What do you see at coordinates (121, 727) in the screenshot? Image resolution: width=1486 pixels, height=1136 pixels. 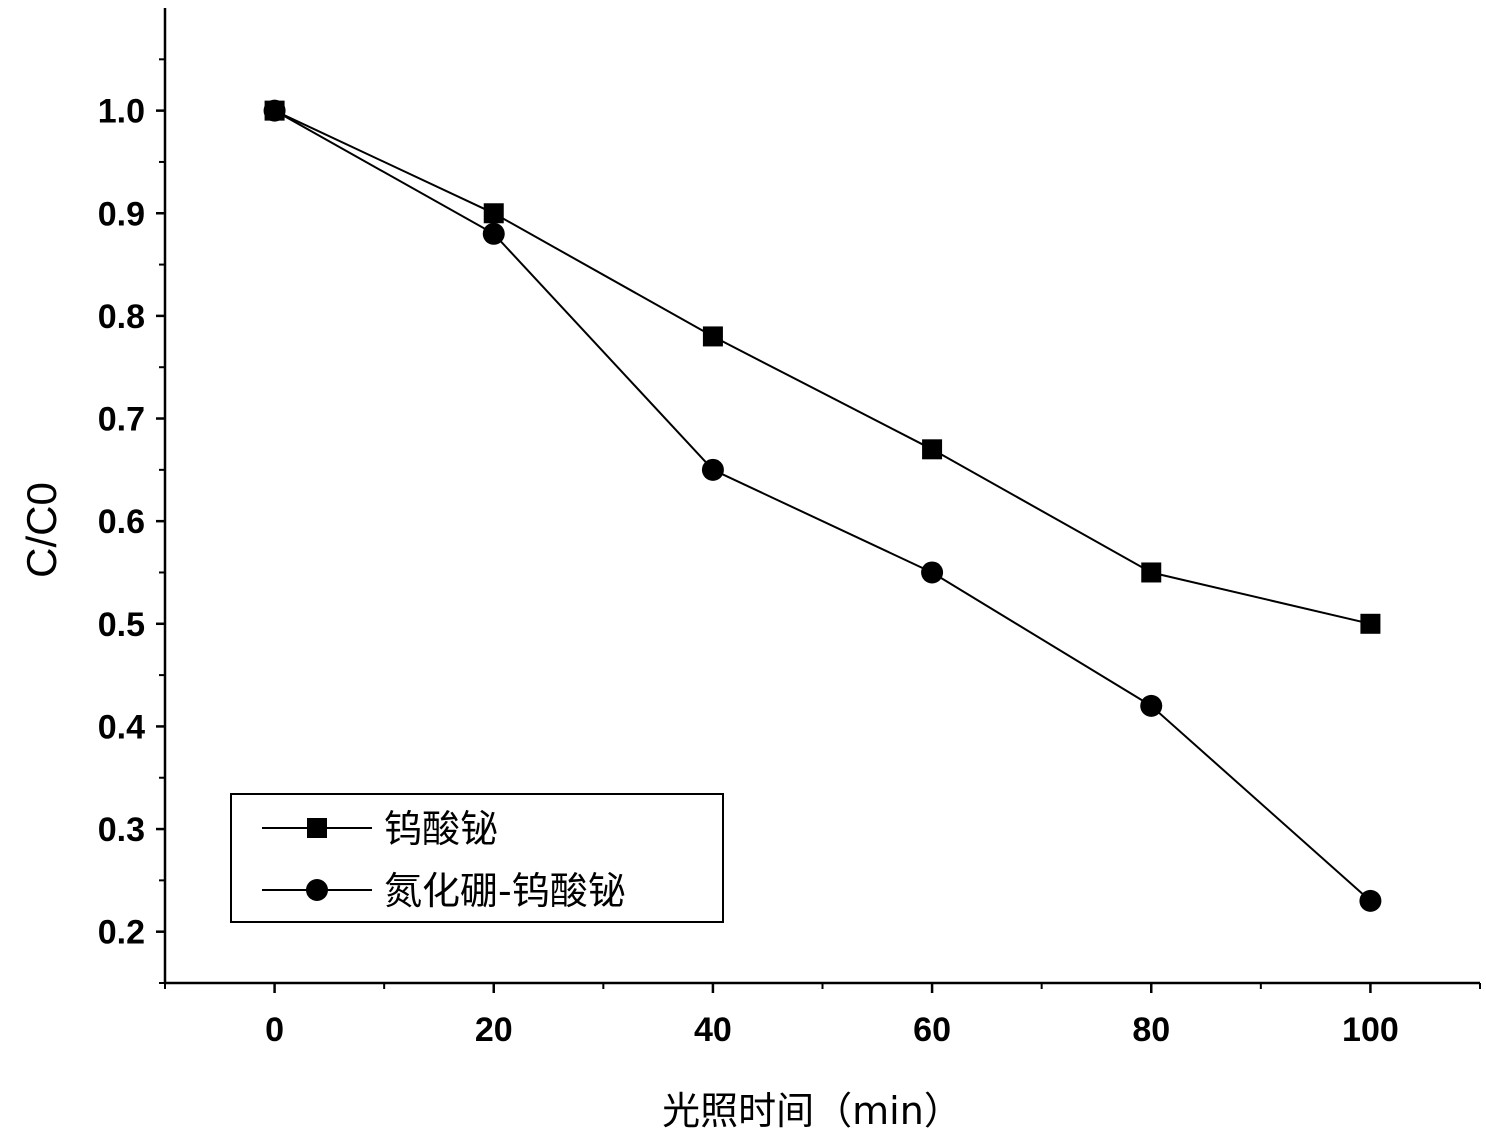 I see `y-tick-label: 0.4` at bounding box center [121, 727].